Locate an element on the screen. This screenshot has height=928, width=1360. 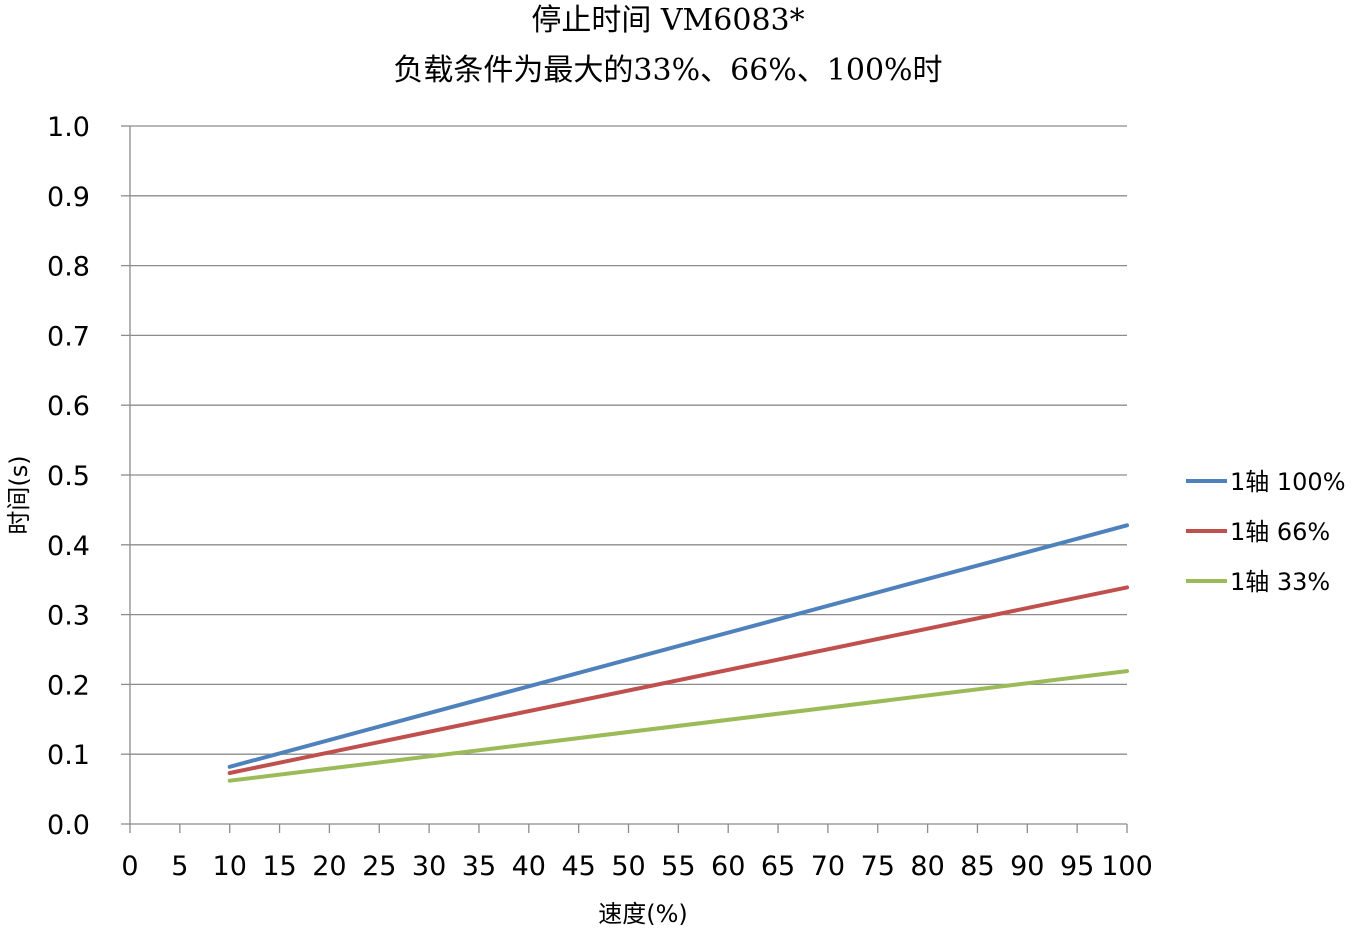
y-tick-label: 1.0 is located at coordinates (68, 127).